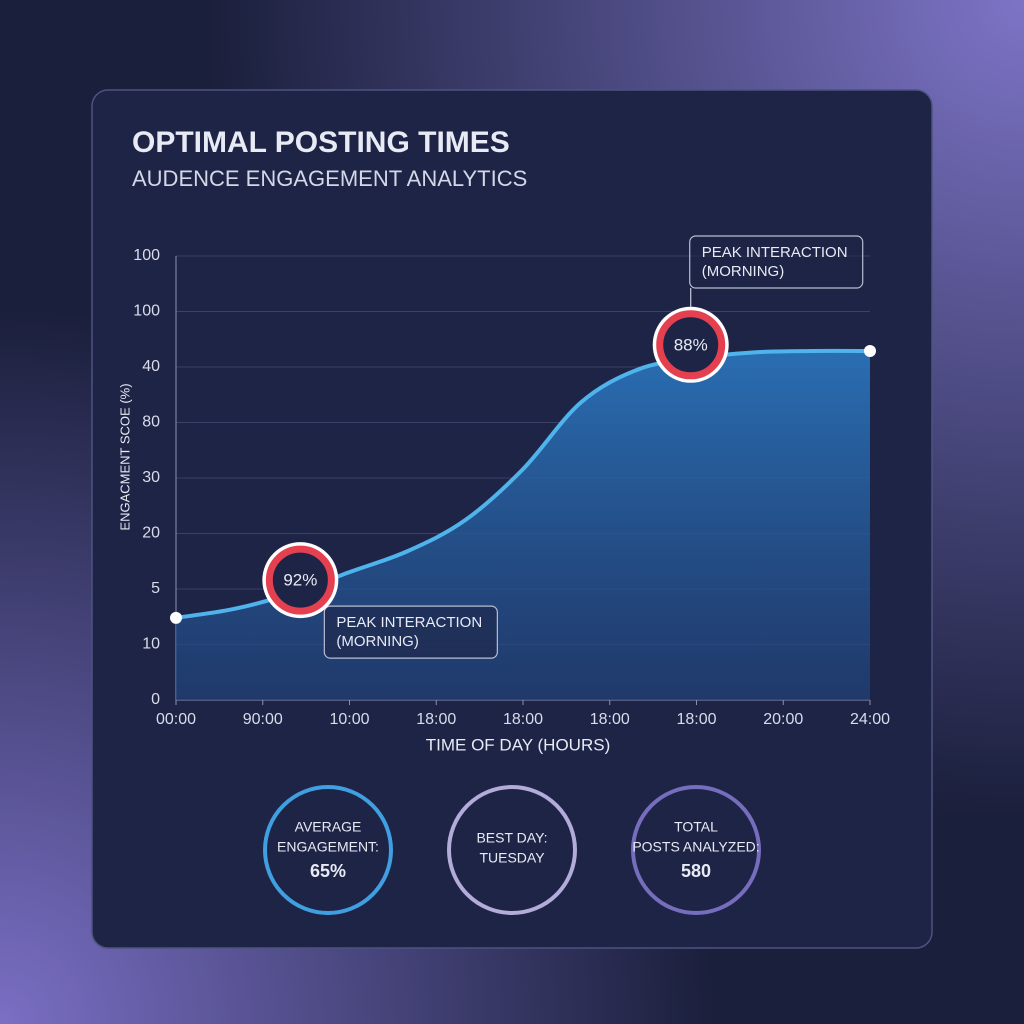  Describe the element at coordinates (263, 719) in the screenshot. I see `x-tick-label: 90:00` at that location.